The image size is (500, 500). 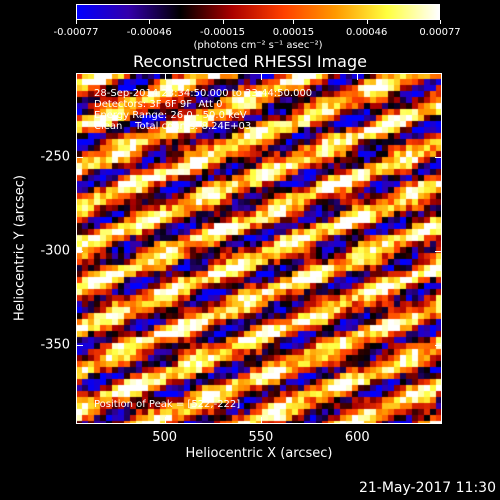 What do you see at coordinates (250, 45) in the screenshot?
I see `colorbar-units: (photons cm⁻² s⁻¹ asec⁻²)` at bounding box center [250, 45].